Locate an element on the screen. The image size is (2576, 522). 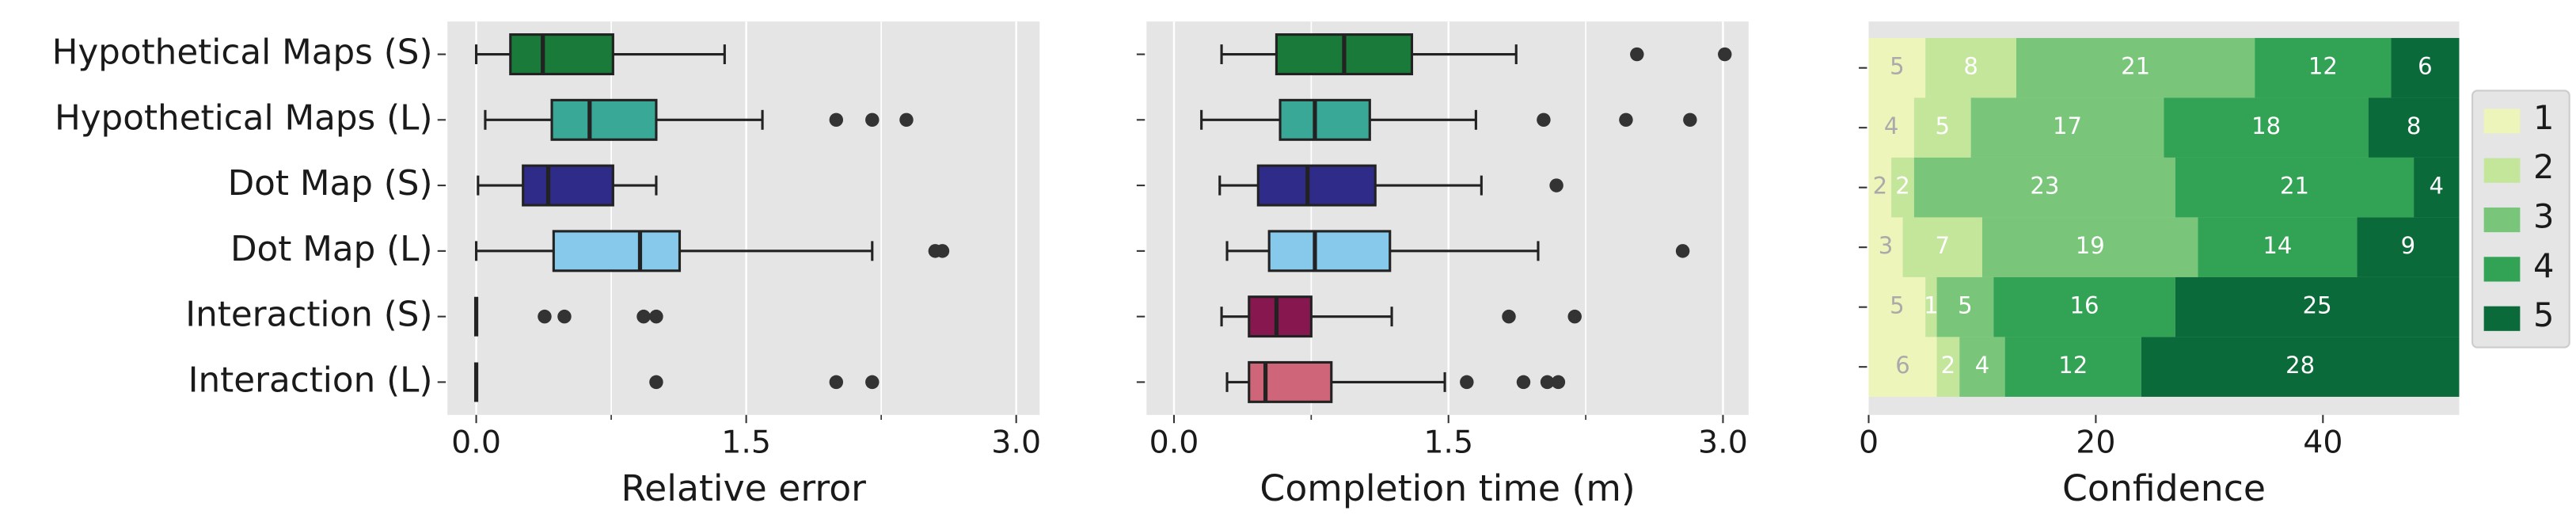
segment-label: 28 is located at coordinates (2300, 365).